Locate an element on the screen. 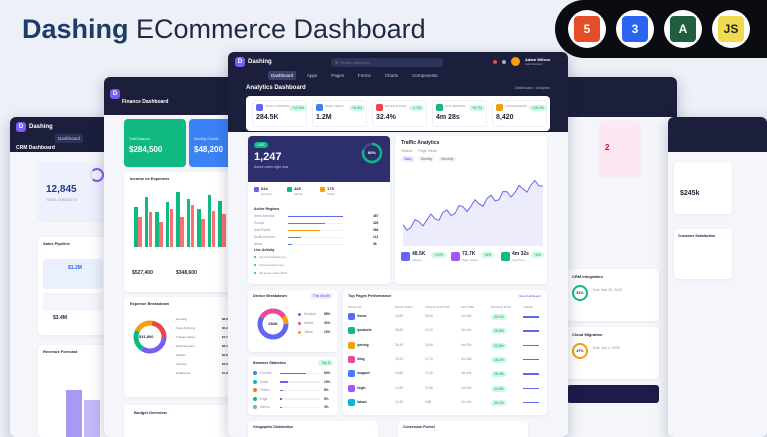 Image resolution: width=767 pixels, height=437 pixels. stat-icon is located at coordinates (259, 107).